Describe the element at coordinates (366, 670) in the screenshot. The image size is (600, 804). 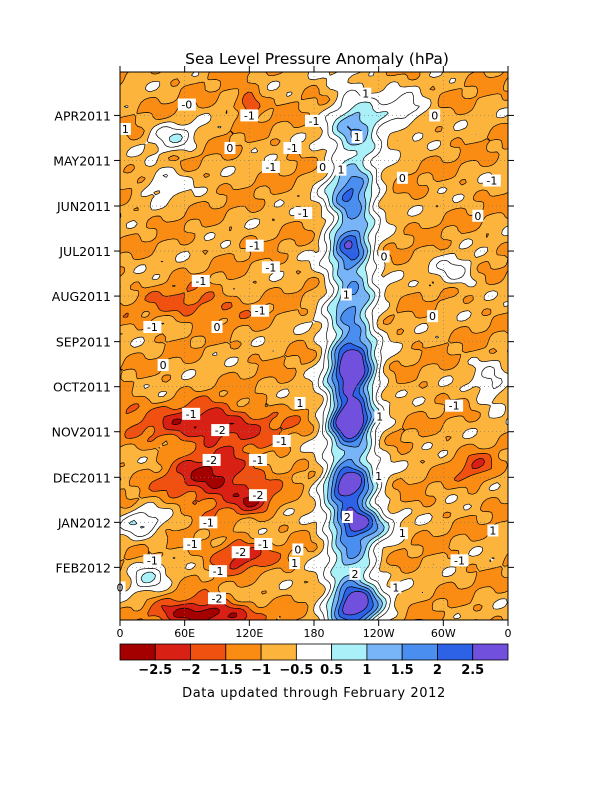
I see `colorbar-label: 1` at that location.